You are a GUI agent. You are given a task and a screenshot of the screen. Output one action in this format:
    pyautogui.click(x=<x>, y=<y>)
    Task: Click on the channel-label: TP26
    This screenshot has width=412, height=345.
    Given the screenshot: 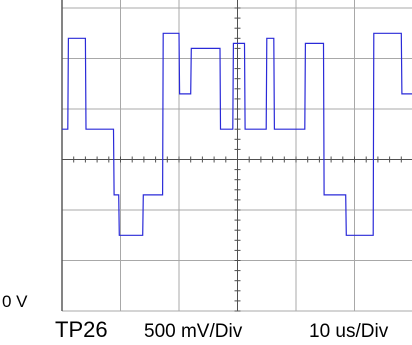 What is the action you would take?
    pyautogui.click(x=81, y=329)
    